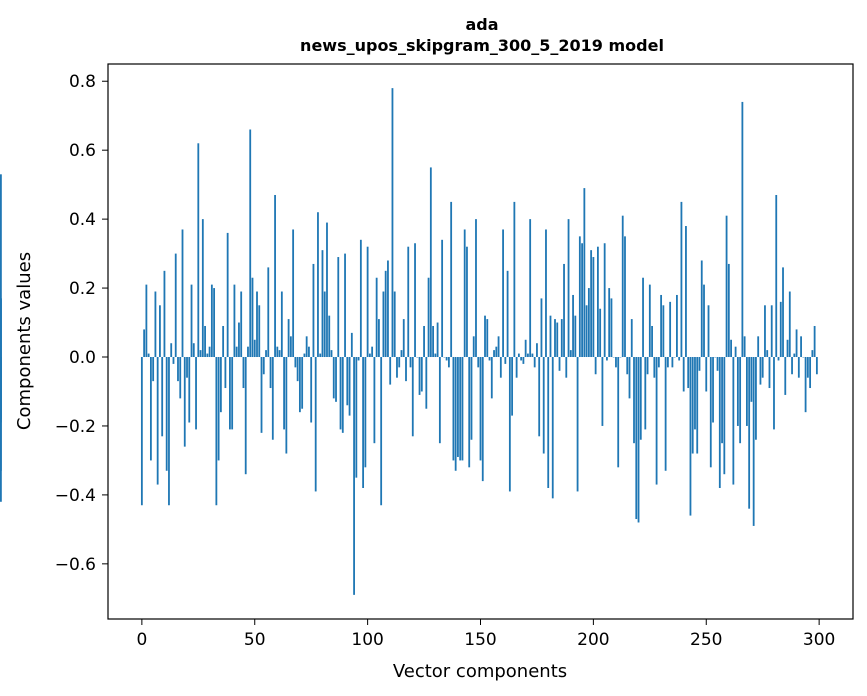 The height and width of the screenshot is (696, 867). What do you see at coordinates (481, 24) in the screenshot?
I see `chart-title: ada` at bounding box center [481, 24].